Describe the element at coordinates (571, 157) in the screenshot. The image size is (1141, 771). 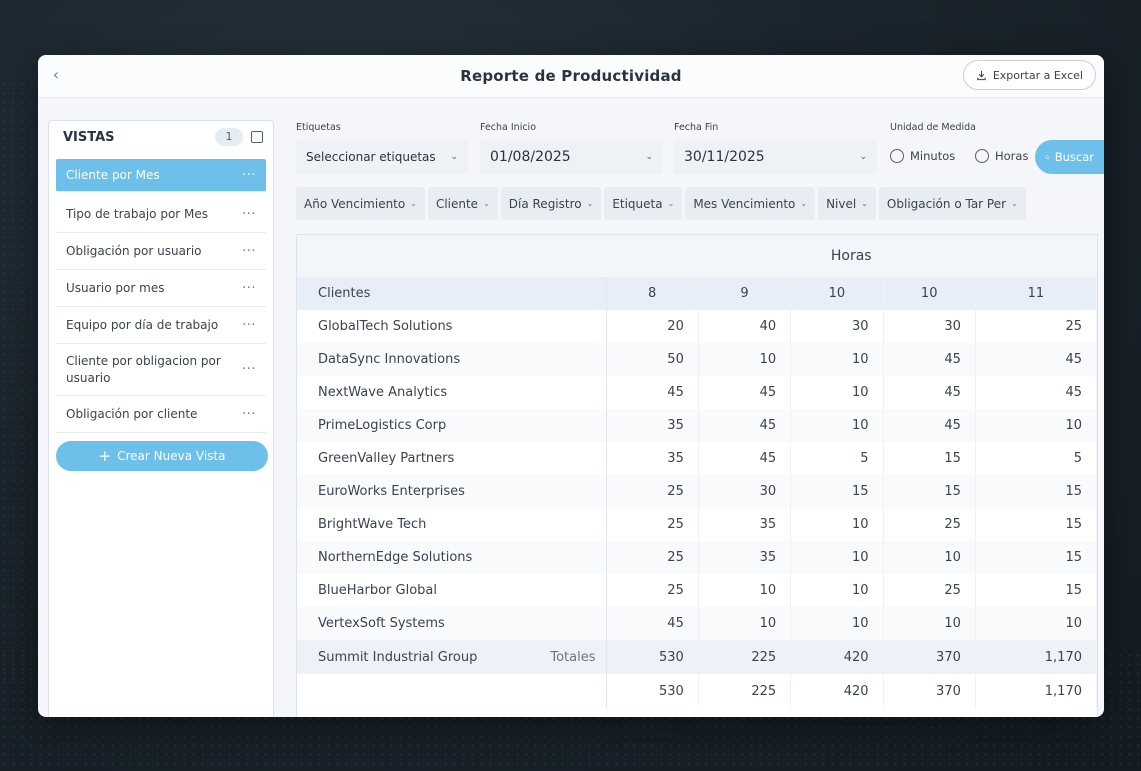
I see `fecha-inicio-field: 01/08/2025 ⌄` at that location.